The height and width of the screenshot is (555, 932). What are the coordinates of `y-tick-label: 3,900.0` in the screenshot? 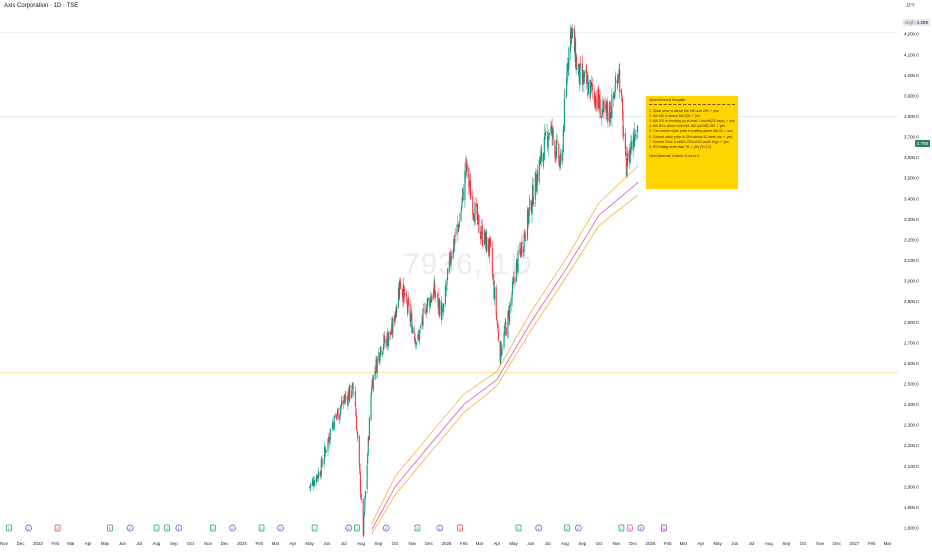 It's located at (911, 95).